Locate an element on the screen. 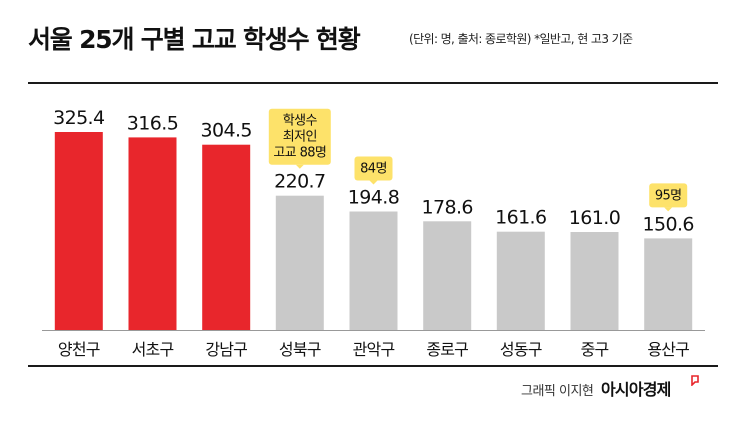 The width and height of the screenshot is (745, 431). footer-divider is located at coordinates (373, 366).